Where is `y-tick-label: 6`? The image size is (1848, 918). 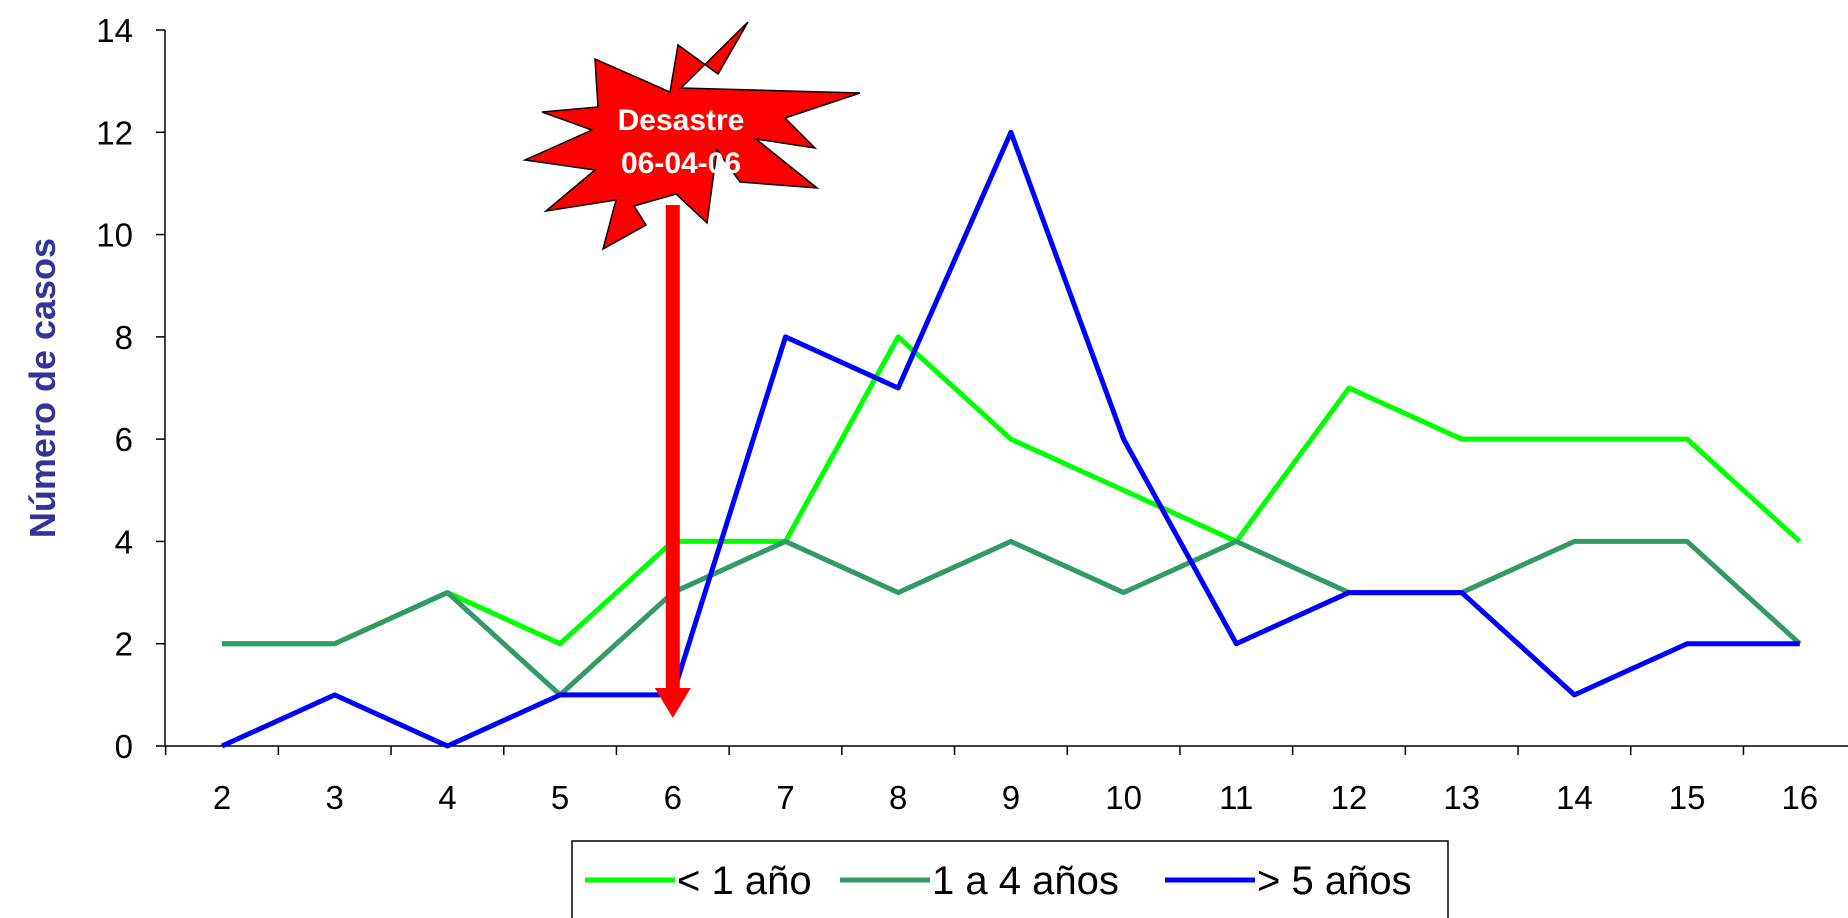 y-tick-label: 6 is located at coordinates (124, 439).